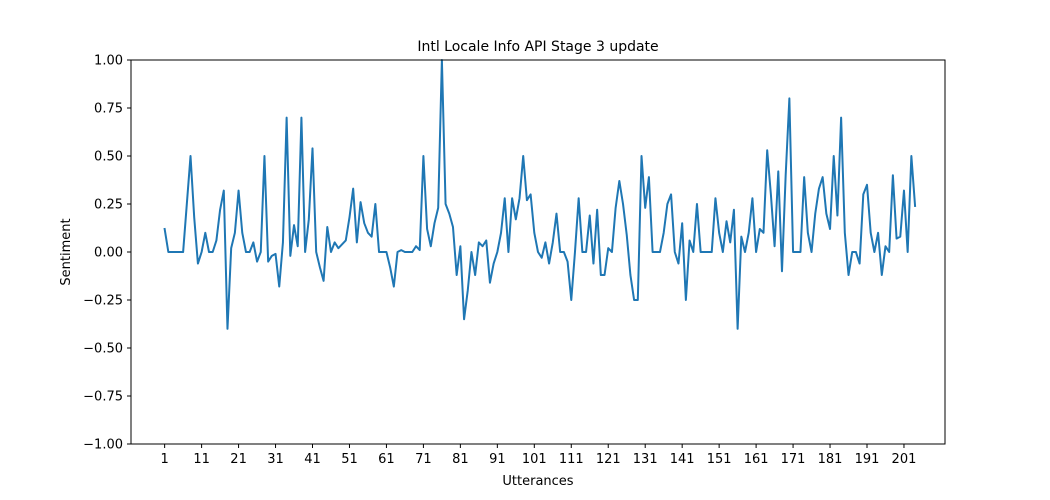 The image size is (1050, 500). I want to click on x-tick-label: 191, so click(867, 459).